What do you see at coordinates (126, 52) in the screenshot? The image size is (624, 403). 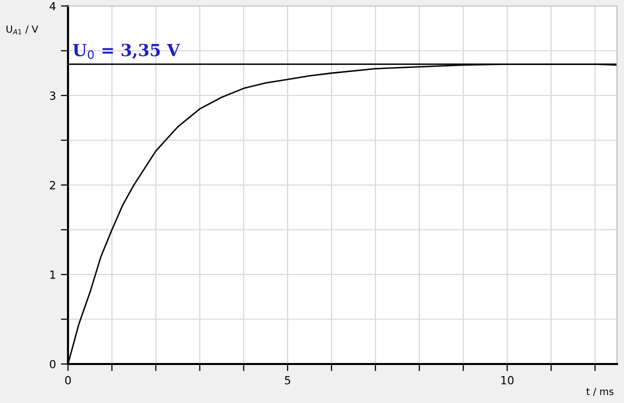 I see `ref-line-label: U$_{0}$ = 3,35 V` at bounding box center [126, 52].